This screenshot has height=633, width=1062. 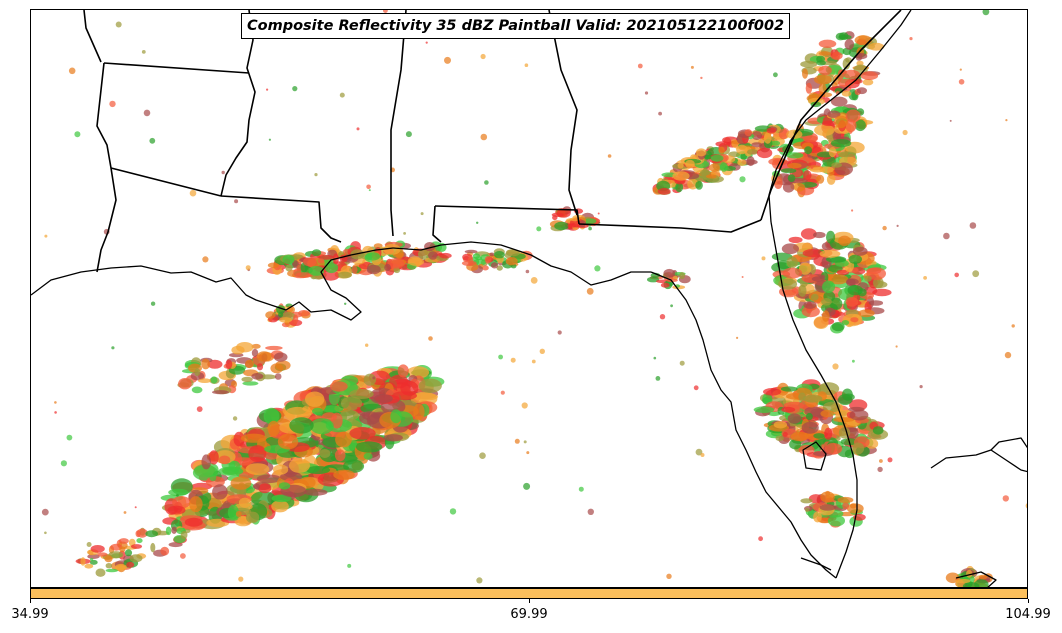 What do you see at coordinates (151, 285) in the screenshot?
I see `coast-texas` at bounding box center [151, 285].